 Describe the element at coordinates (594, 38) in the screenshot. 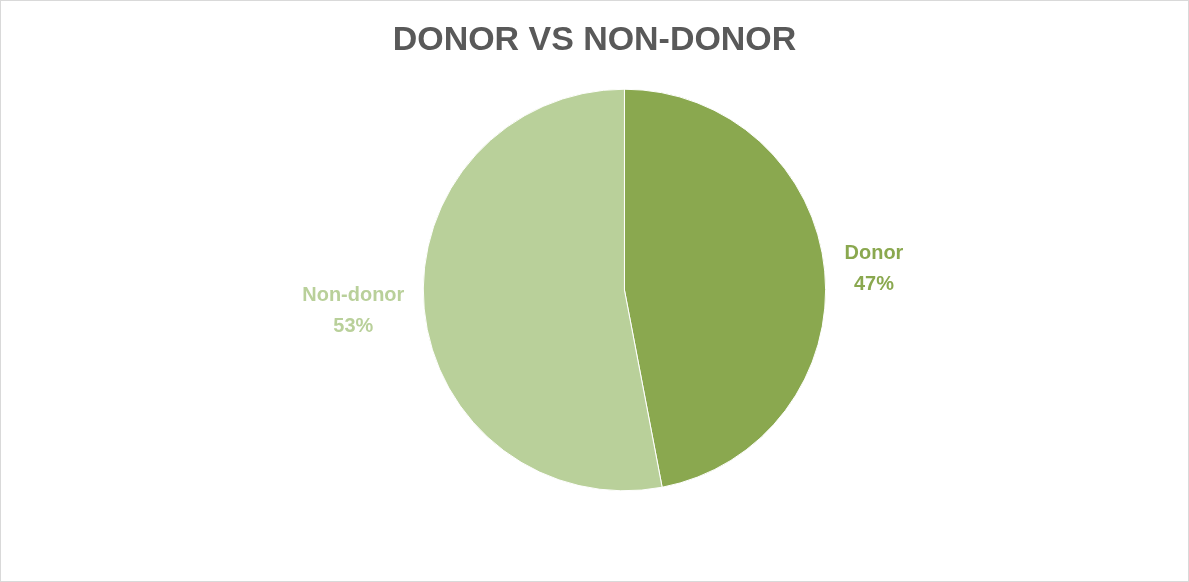

I see `chart-title: DONOR VS NON-DONOR` at that location.